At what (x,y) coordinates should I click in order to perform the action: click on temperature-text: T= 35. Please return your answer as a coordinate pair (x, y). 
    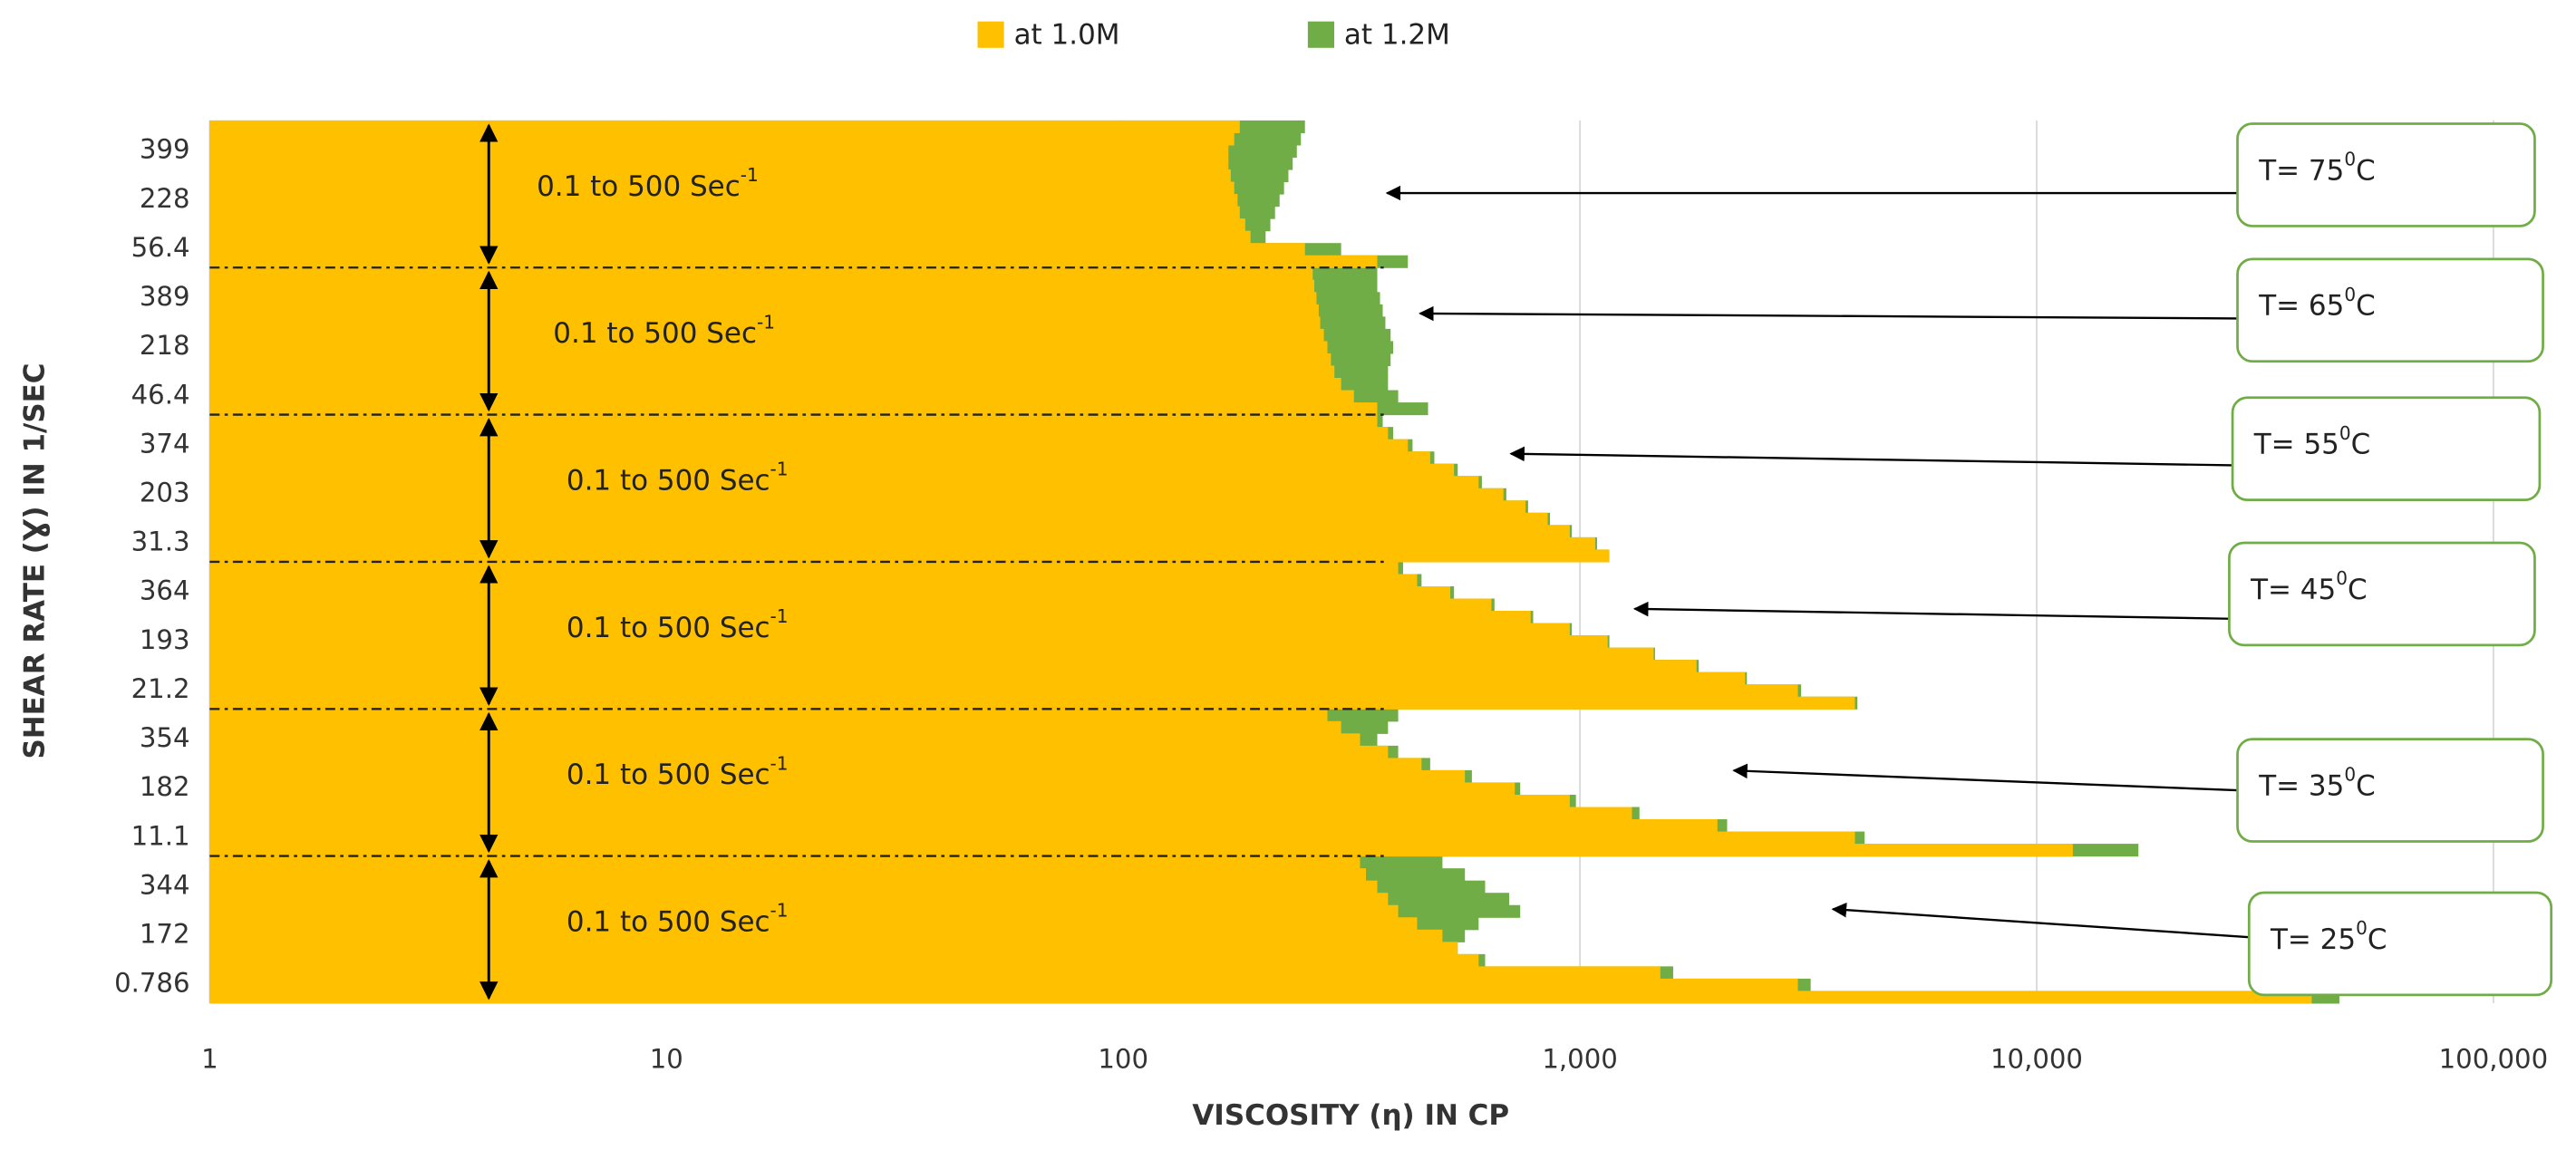
    Looking at the image, I should click on (2301, 785).